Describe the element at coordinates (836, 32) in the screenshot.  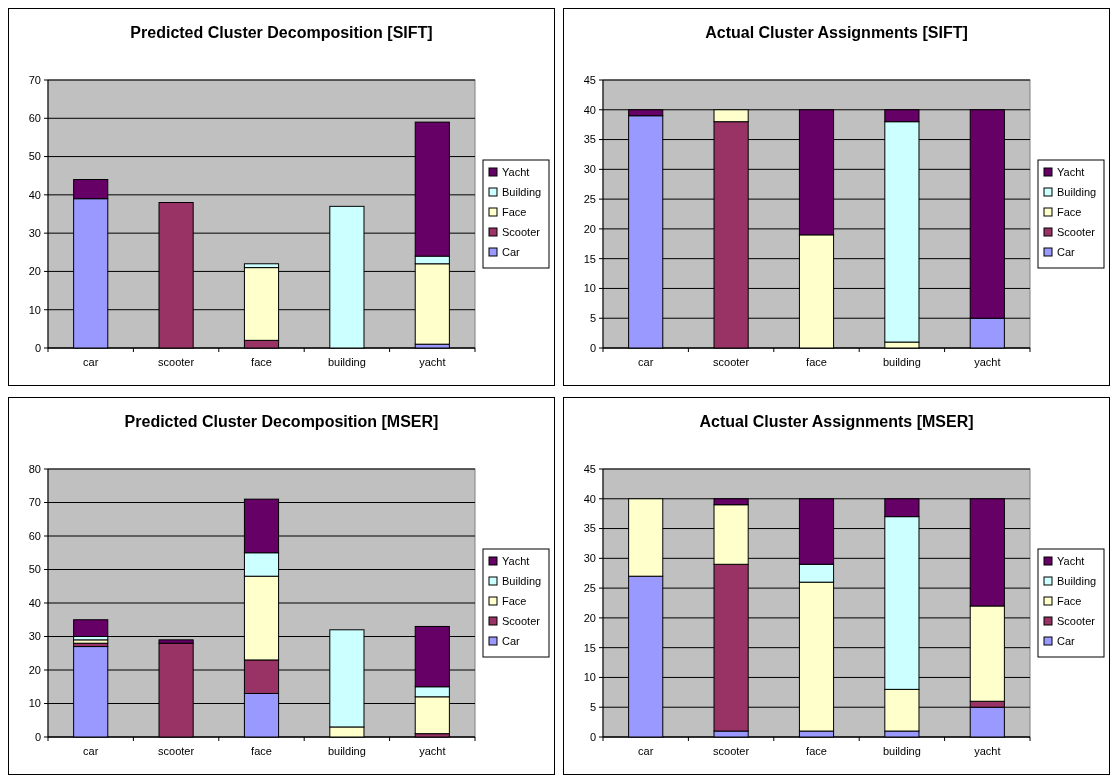
I see `chart-title: Actual Cluster Assignments [SIFT]` at that location.